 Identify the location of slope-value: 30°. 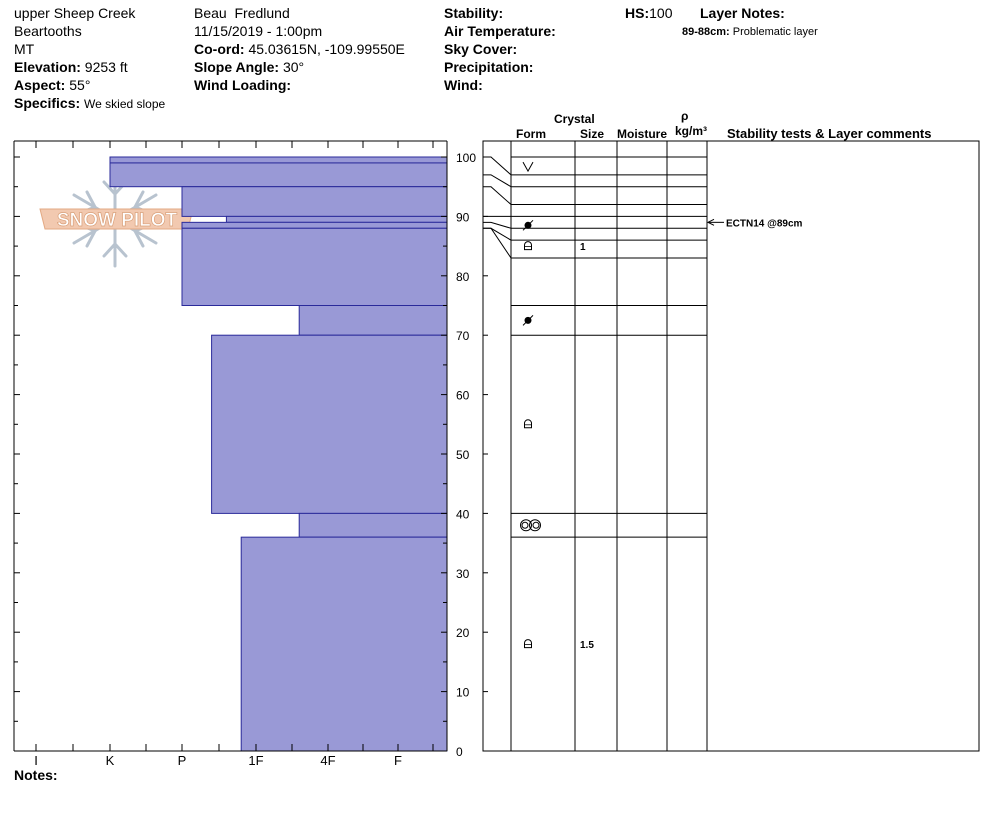
(293, 67).